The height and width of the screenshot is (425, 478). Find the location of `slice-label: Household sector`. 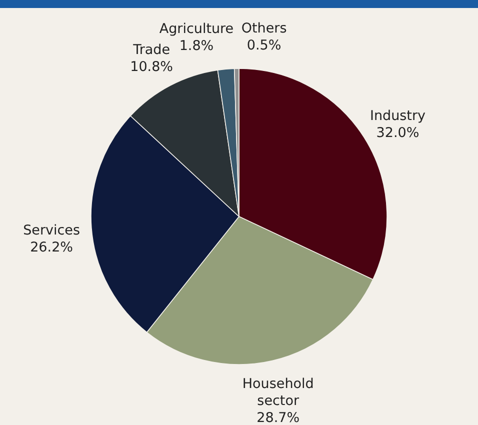

slice-label: Household sector is located at coordinates (278, 392).